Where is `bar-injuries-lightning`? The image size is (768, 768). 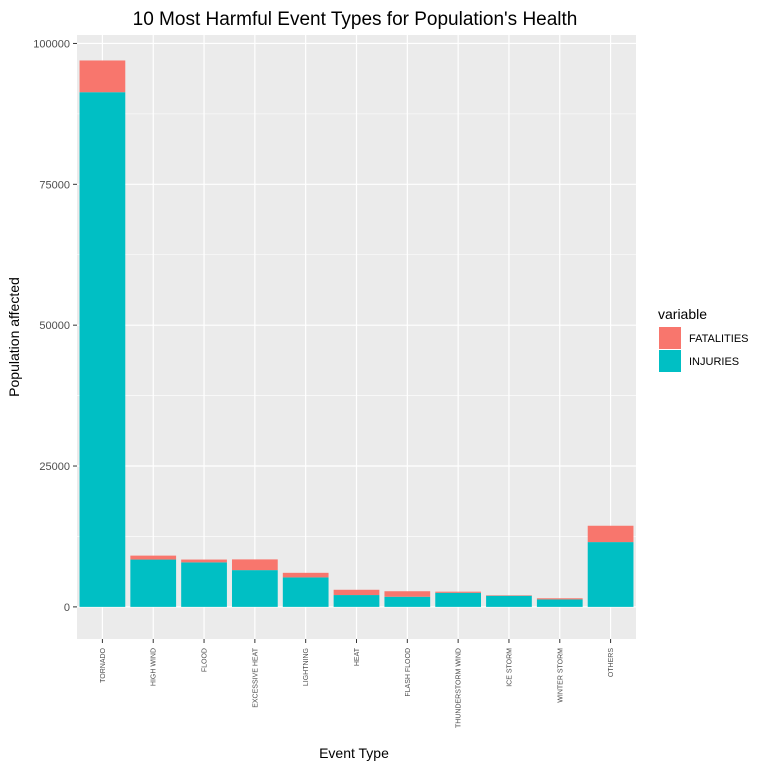 bar-injuries-lightning is located at coordinates (305, 592).